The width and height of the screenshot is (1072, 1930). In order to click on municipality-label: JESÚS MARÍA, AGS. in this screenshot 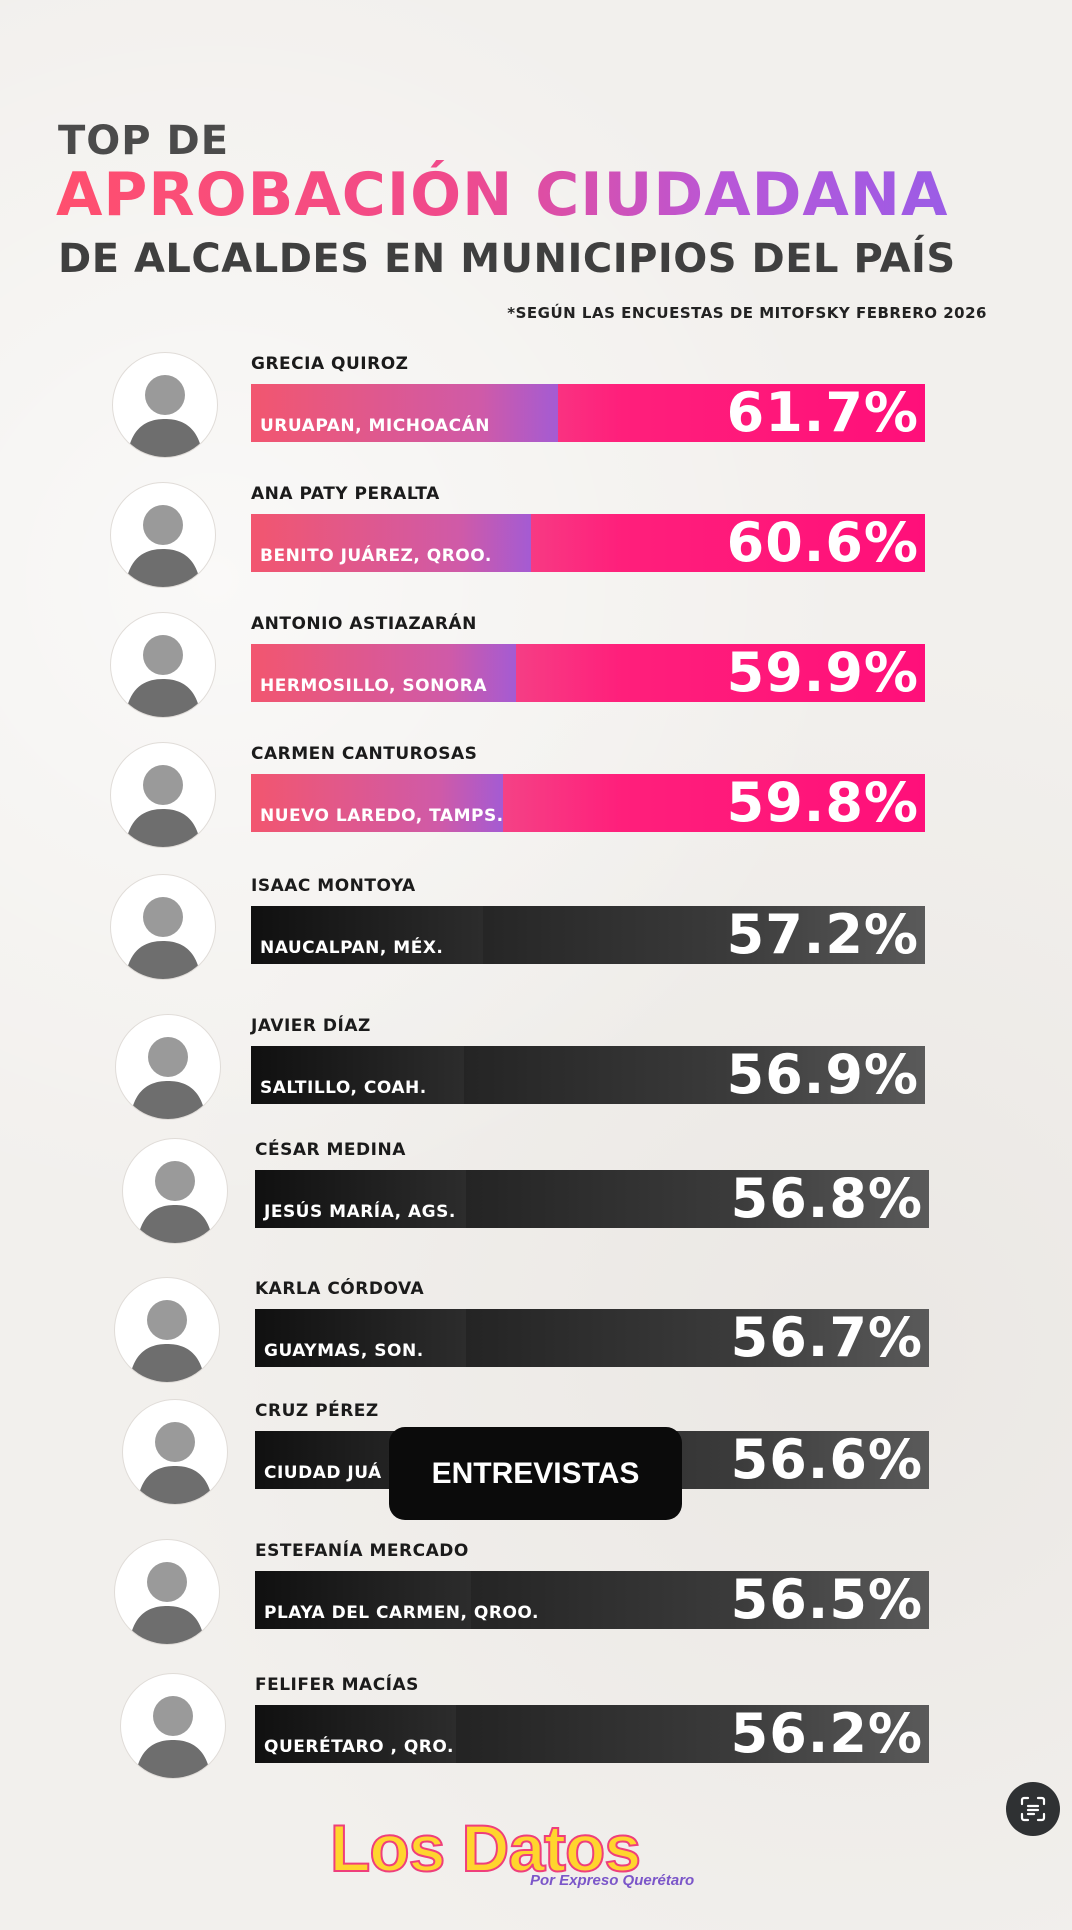, I will do `click(360, 1212)`.